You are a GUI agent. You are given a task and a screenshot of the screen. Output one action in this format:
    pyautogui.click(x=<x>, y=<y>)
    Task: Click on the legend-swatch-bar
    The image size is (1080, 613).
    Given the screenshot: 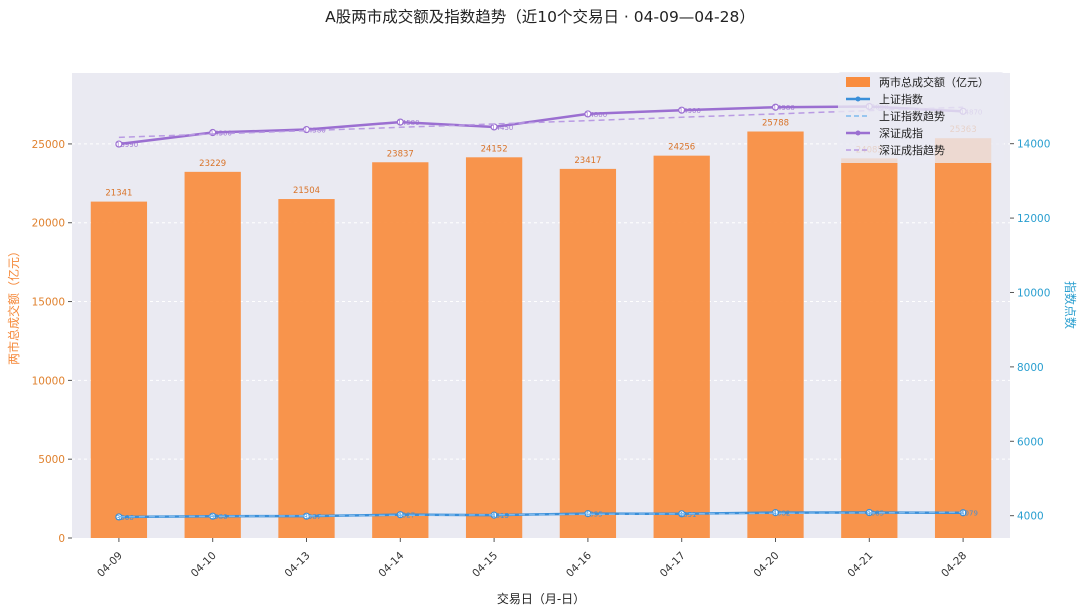 What is the action you would take?
    pyautogui.click(x=858, y=82)
    